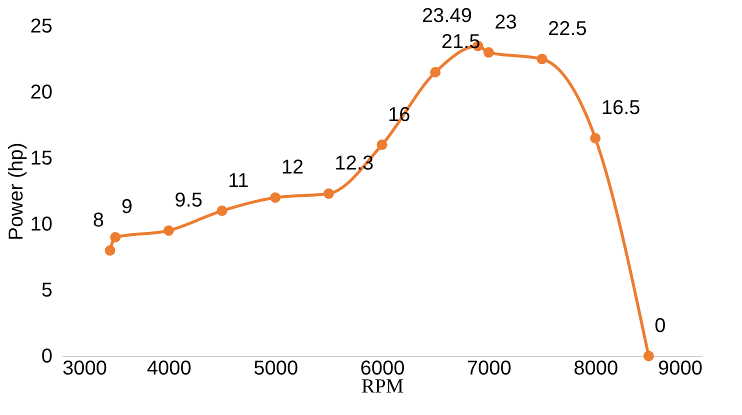 This screenshot has height=415, width=742. I want to click on x-tick-label: 8000, so click(596, 369).